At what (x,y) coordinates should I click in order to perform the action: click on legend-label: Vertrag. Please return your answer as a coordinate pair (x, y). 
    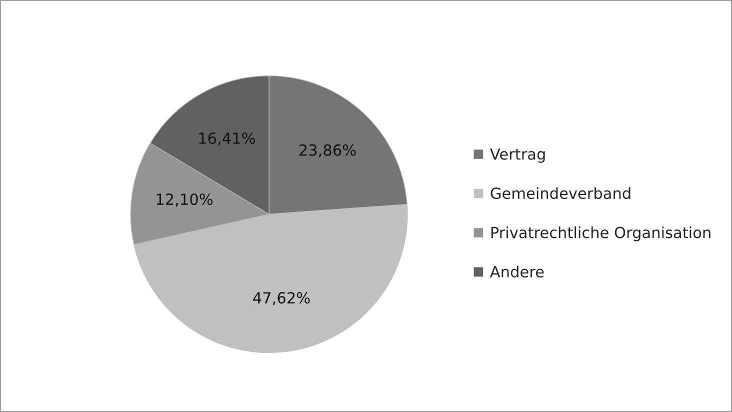
    Looking at the image, I should click on (517, 155).